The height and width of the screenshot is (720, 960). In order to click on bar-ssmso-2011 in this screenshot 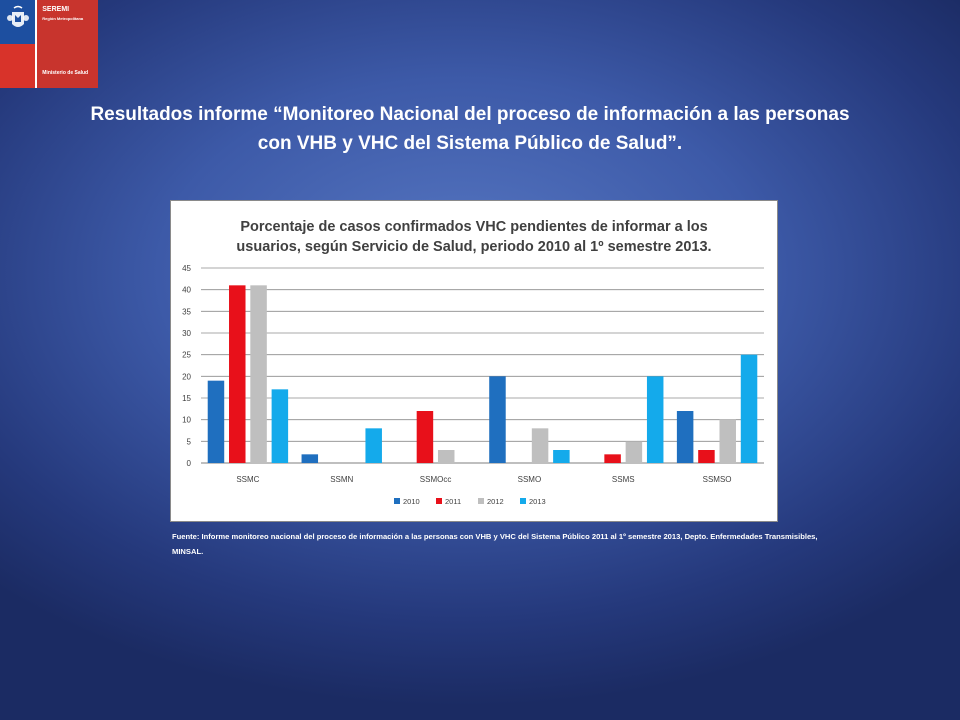, I will do `click(706, 456)`.